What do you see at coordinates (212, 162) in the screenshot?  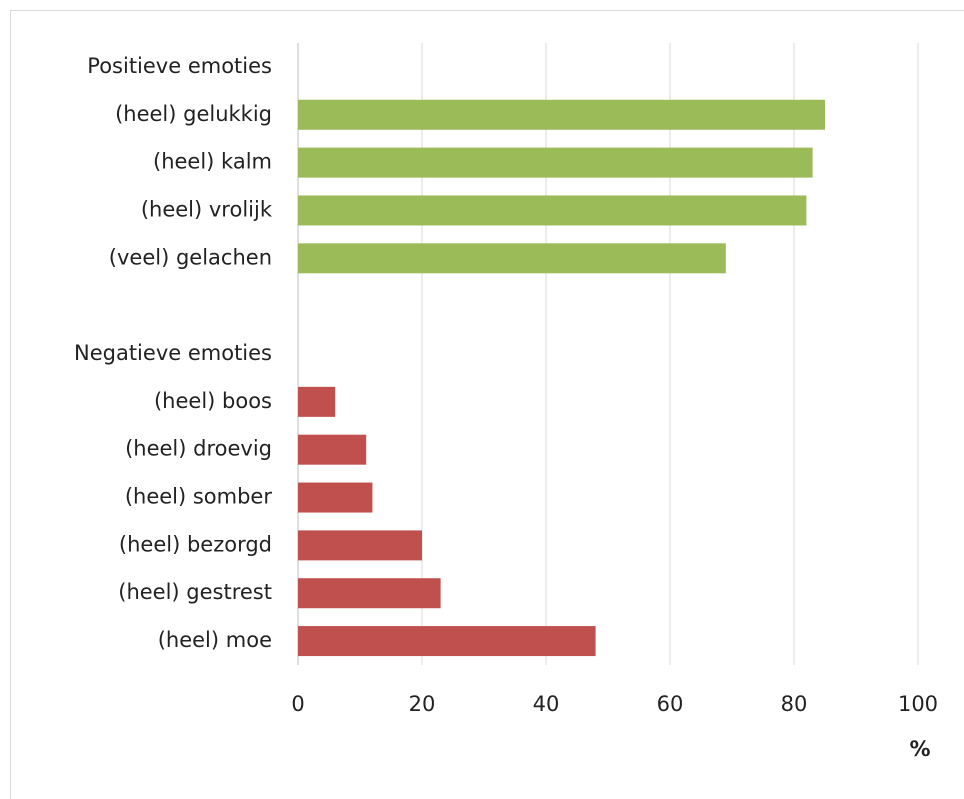 I see `y-tick-label: (heel) kalm` at bounding box center [212, 162].